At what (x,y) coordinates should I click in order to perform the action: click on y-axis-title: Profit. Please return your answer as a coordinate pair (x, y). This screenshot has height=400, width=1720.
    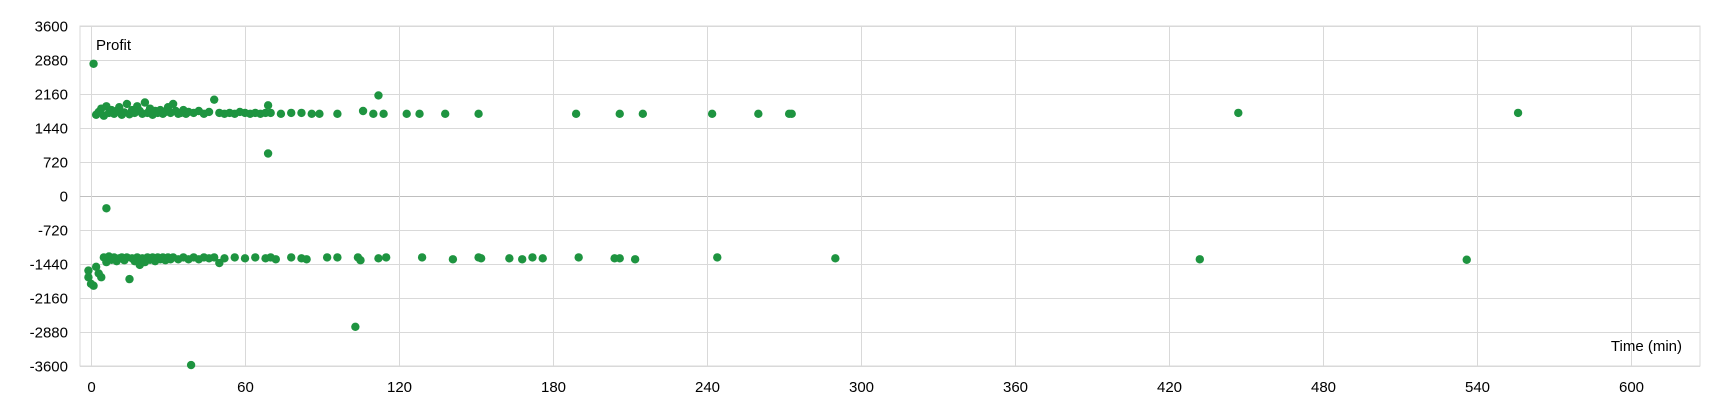
    Looking at the image, I should click on (114, 45).